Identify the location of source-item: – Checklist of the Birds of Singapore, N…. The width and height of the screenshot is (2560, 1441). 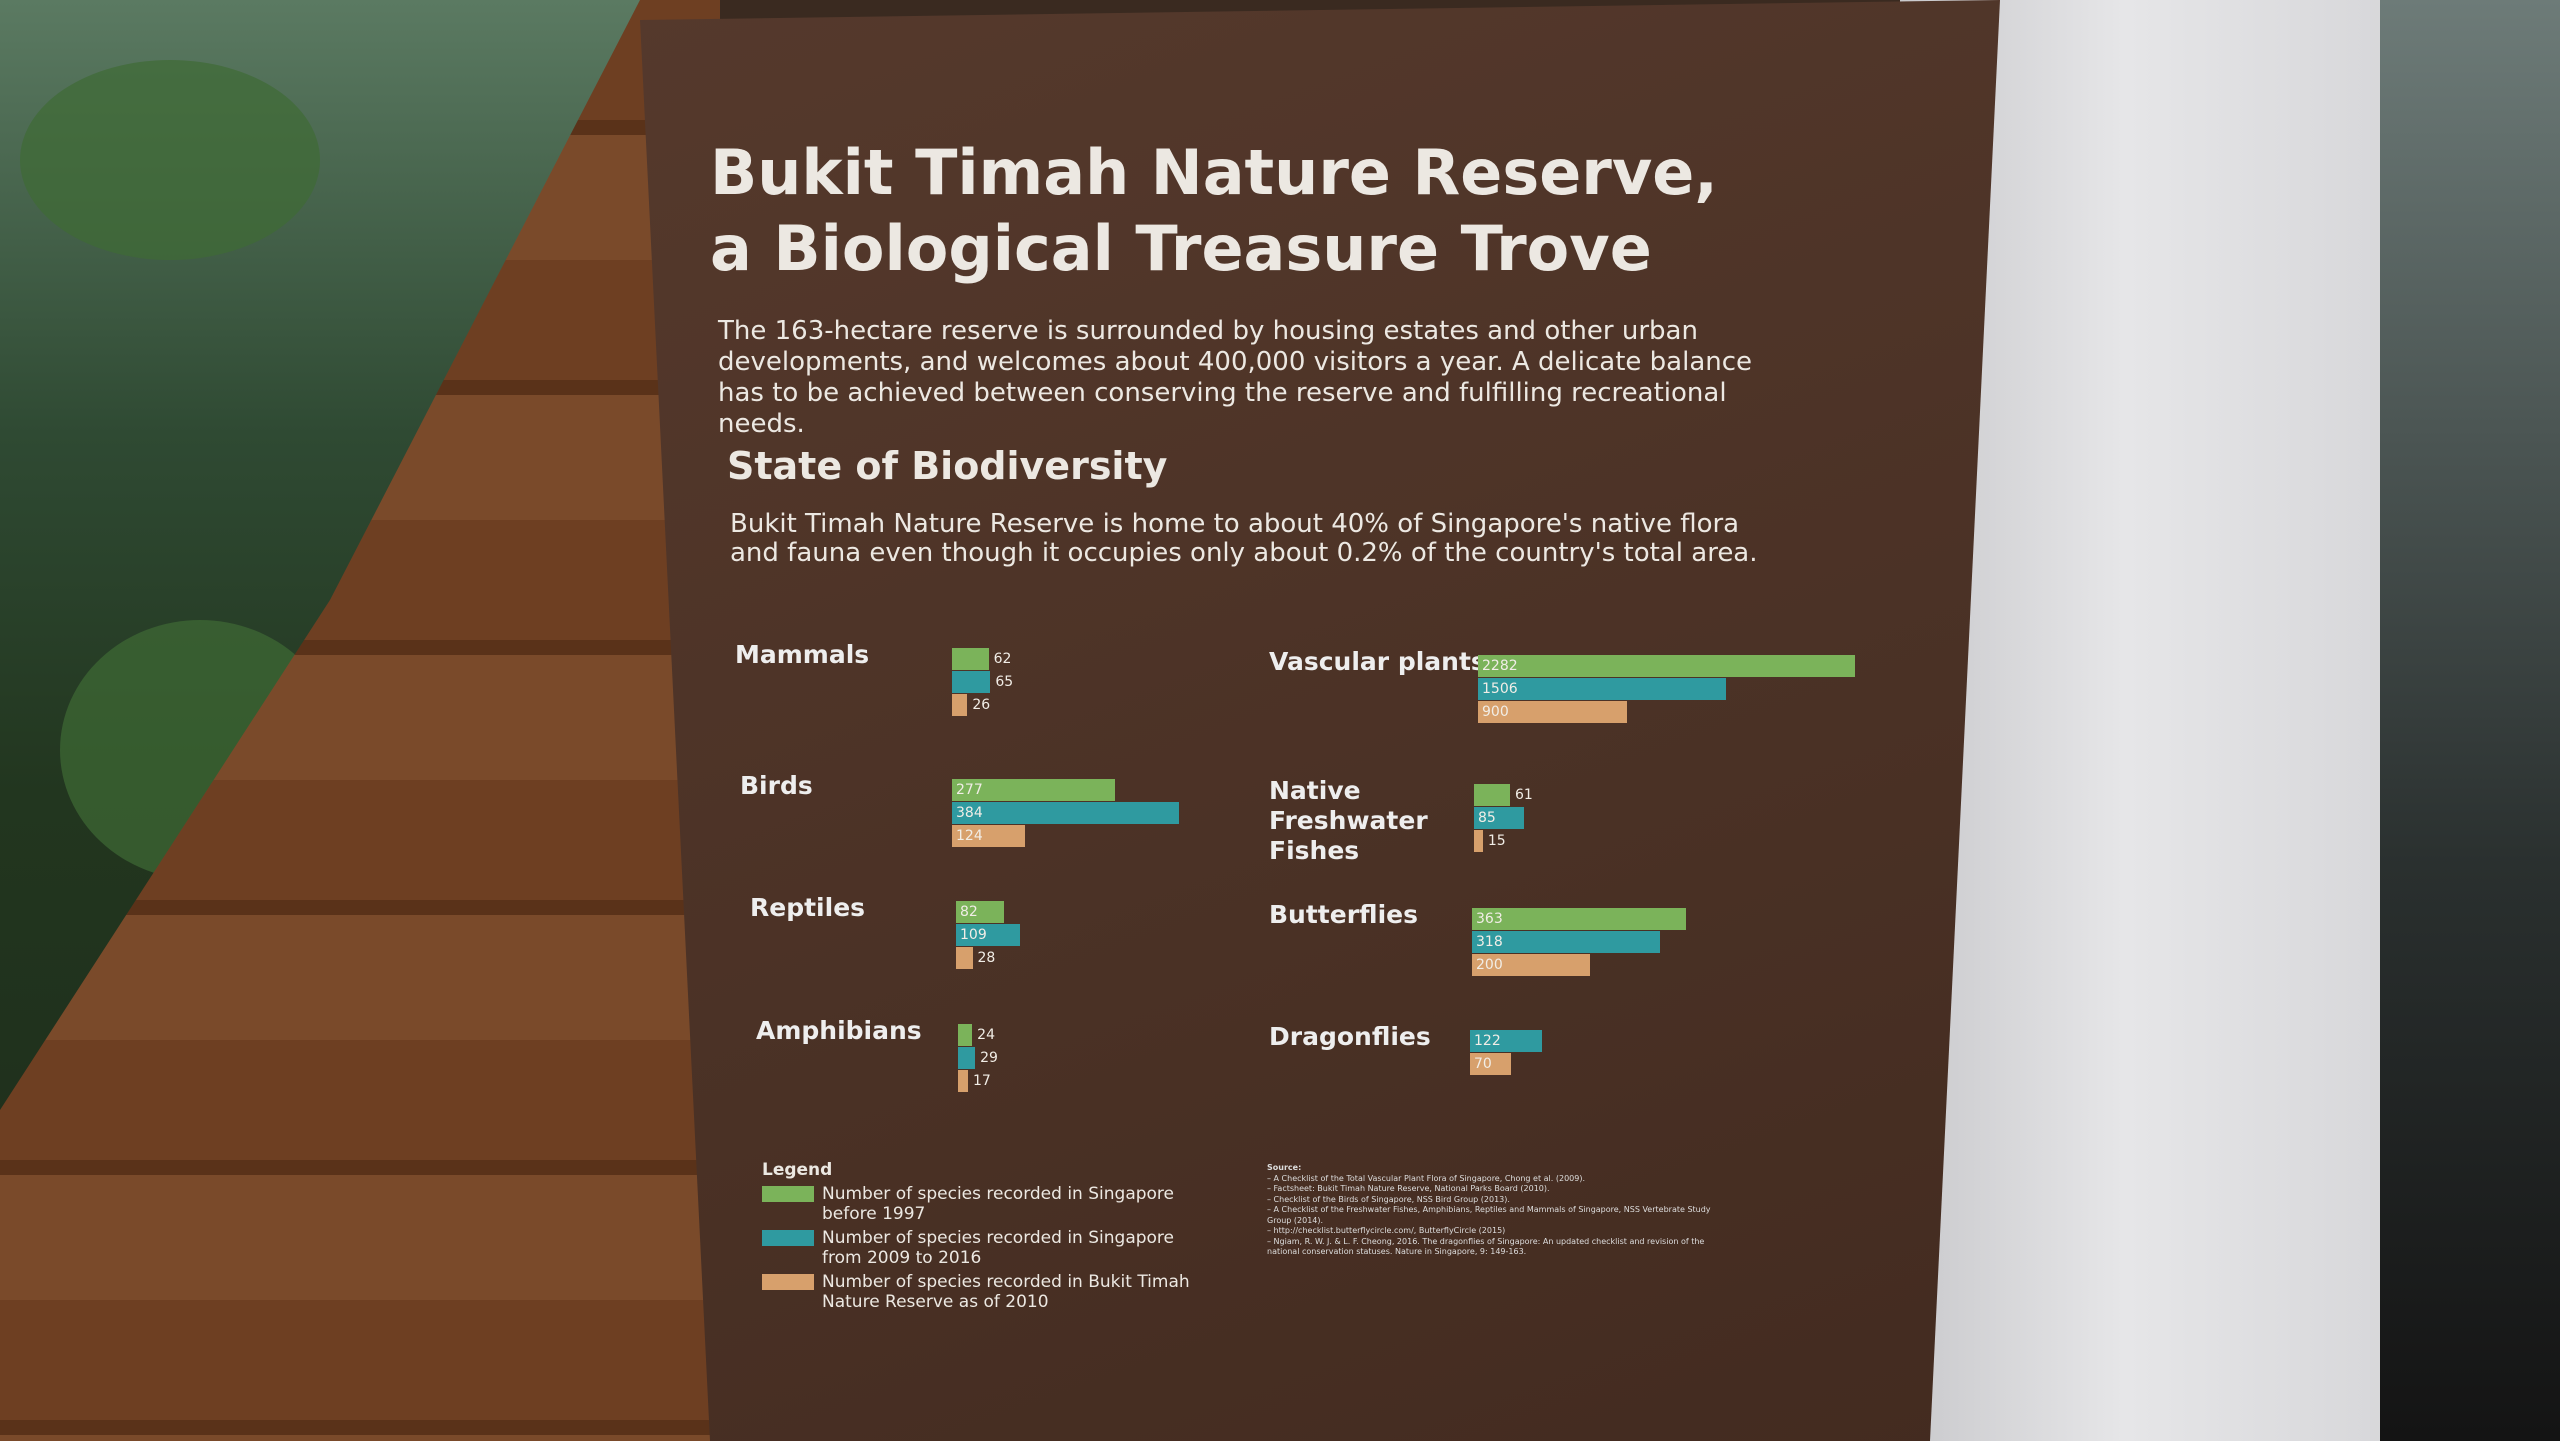
(1388, 1199).